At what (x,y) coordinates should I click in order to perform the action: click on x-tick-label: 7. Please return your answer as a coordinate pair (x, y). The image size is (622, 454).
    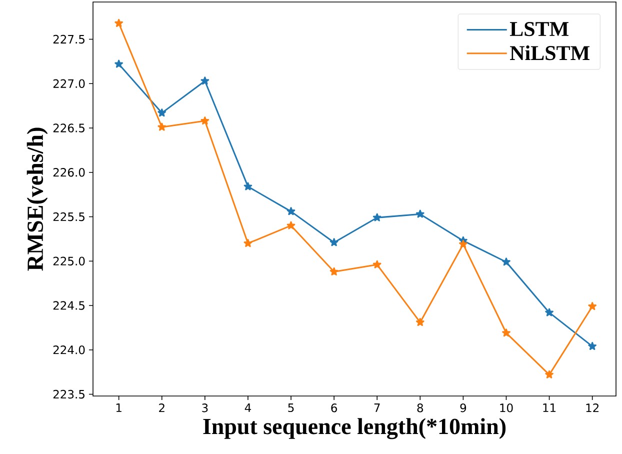
    Looking at the image, I should click on (377, 408).